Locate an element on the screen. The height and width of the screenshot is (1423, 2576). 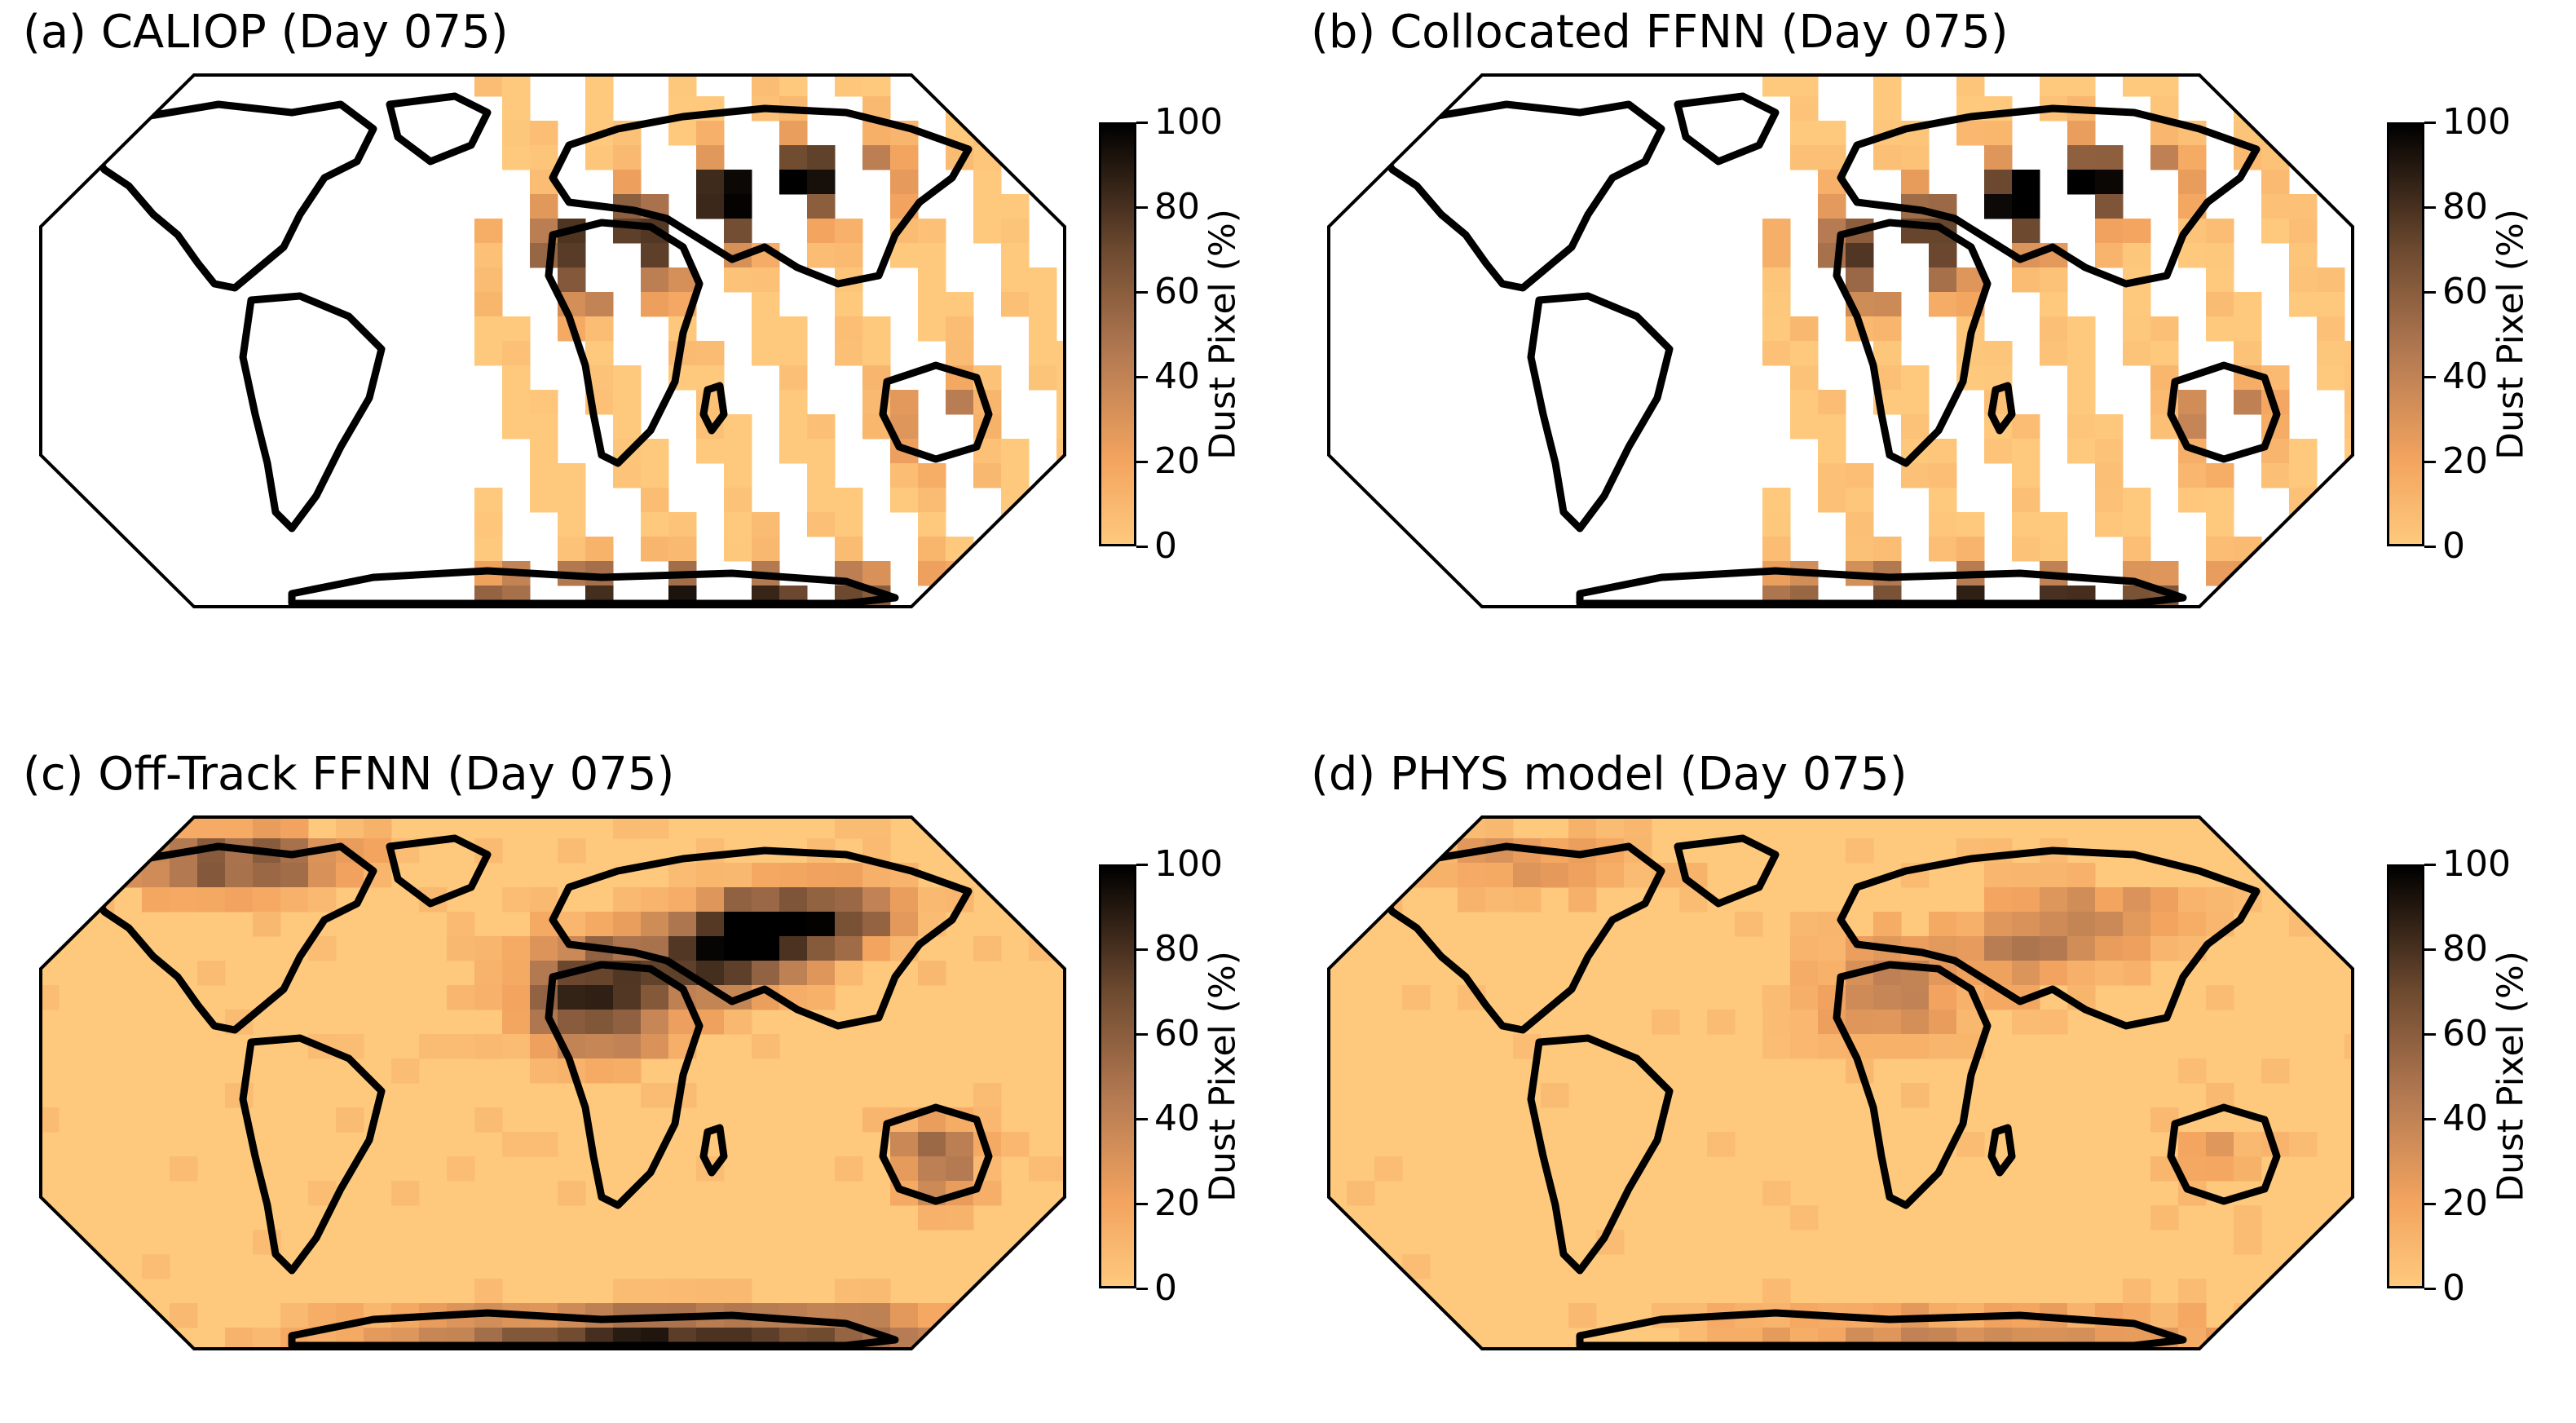
colorbar-tick-label: 100 is located at coordinates (1188, 122).